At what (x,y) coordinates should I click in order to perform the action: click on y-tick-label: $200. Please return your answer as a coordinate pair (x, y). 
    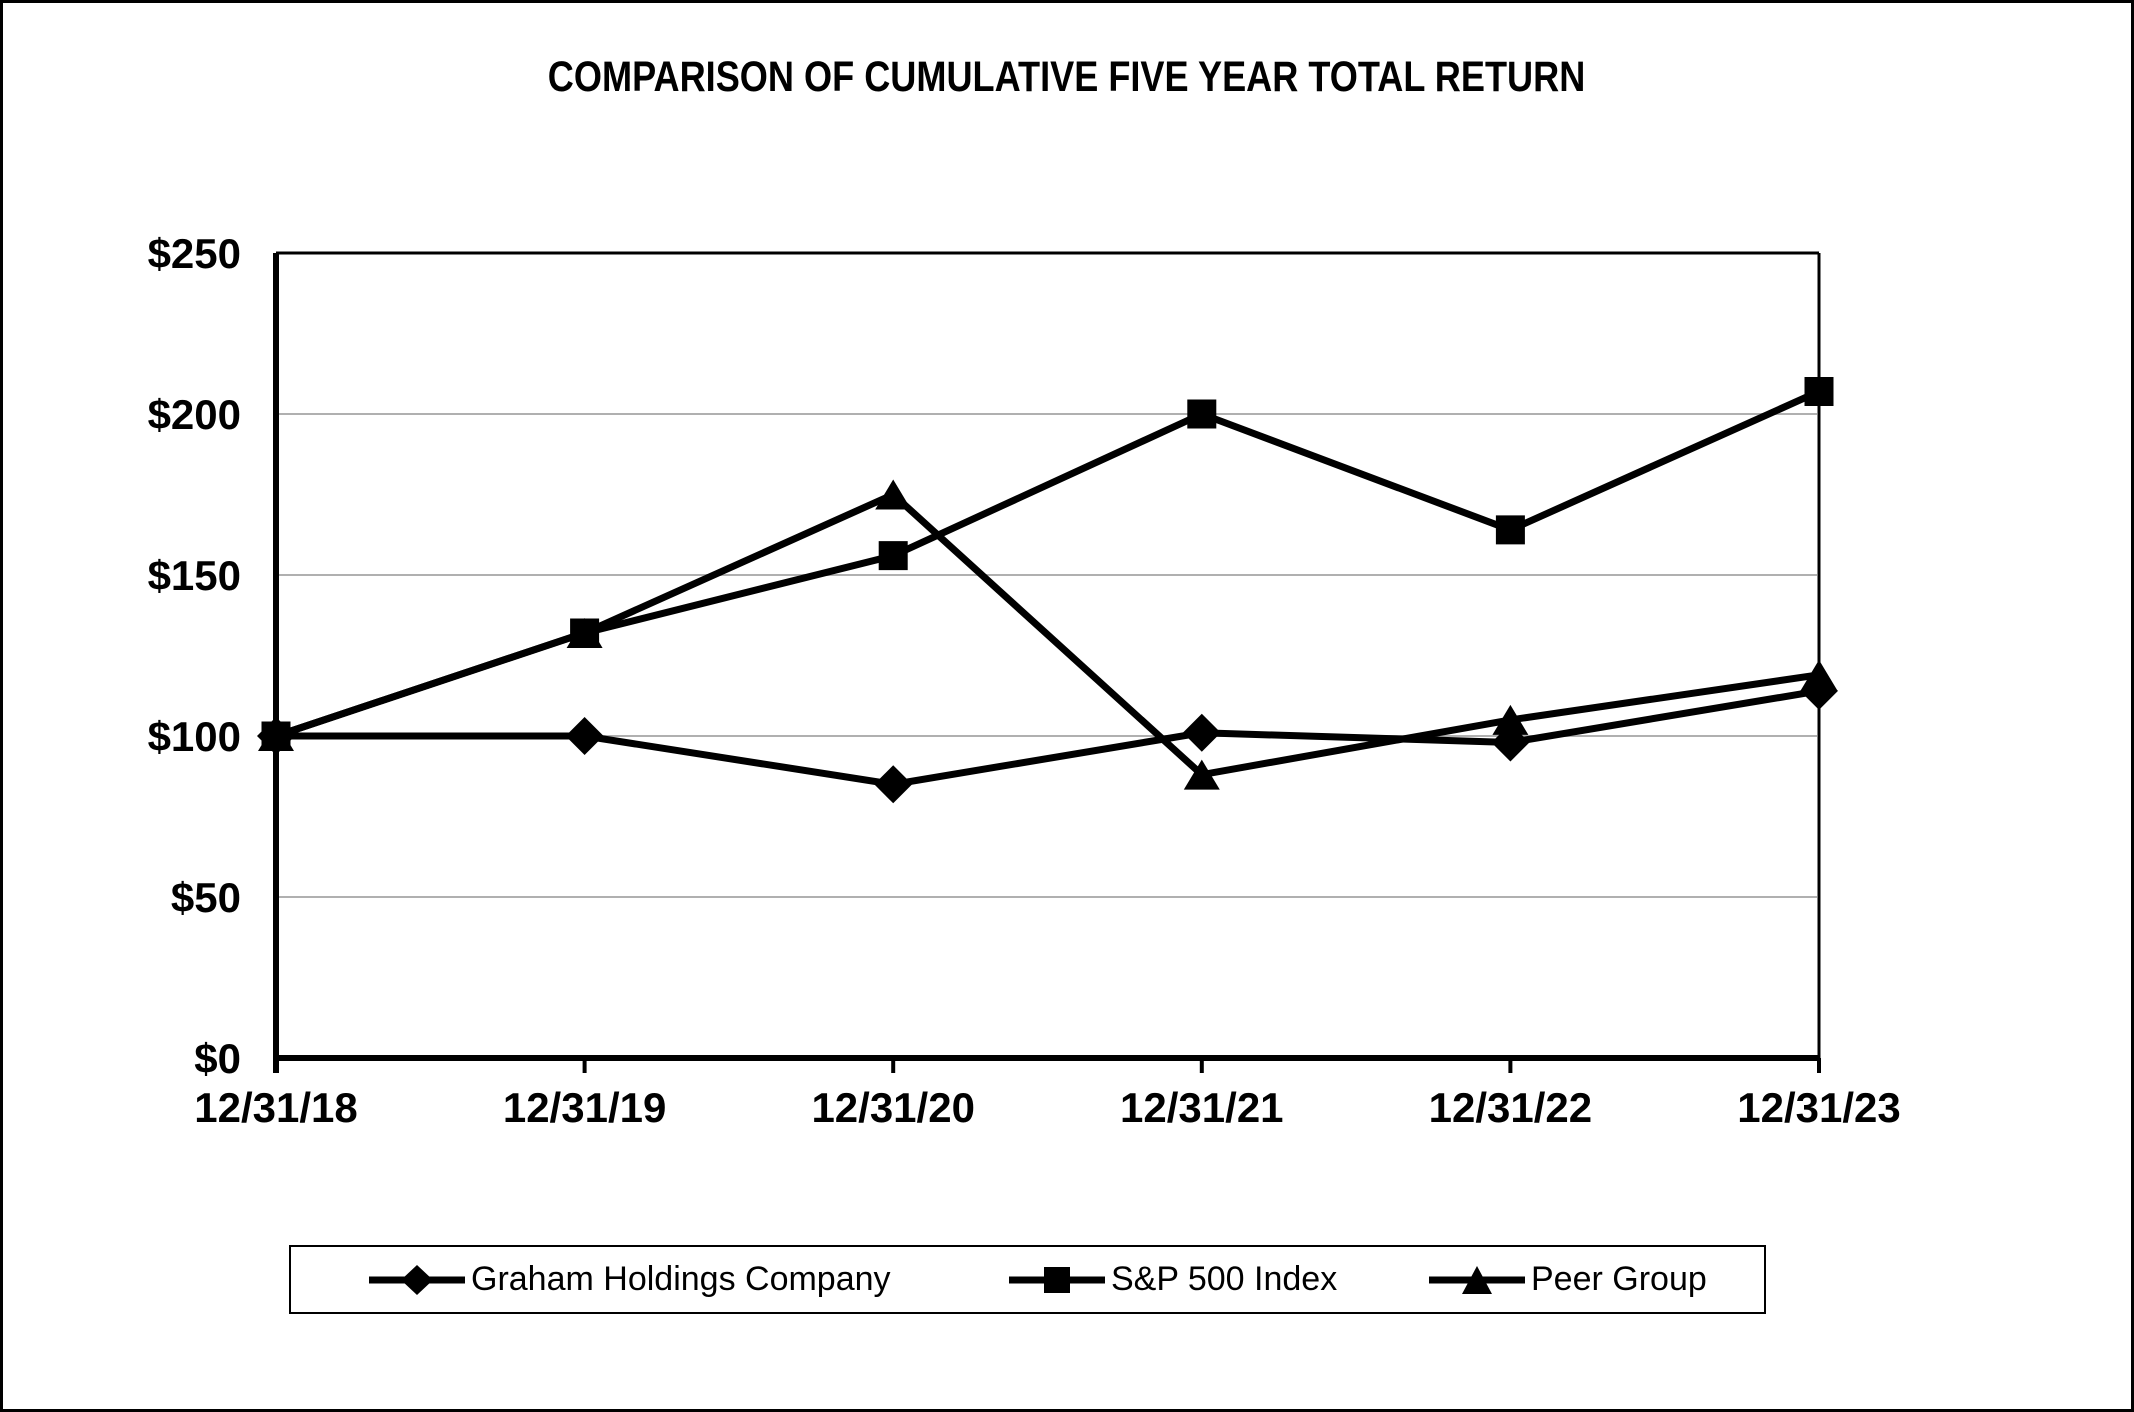
    Looking at the image, I should click on (194, 414).